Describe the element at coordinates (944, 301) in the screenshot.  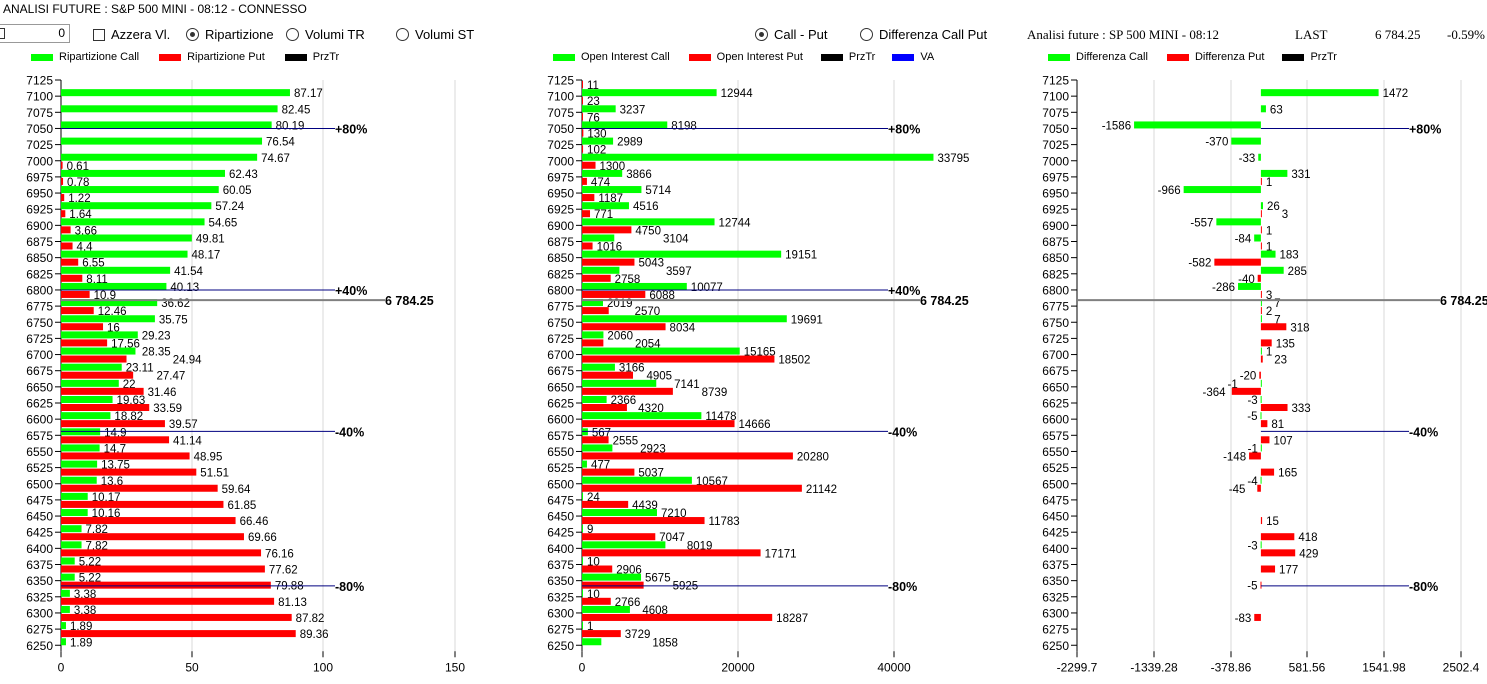
I see `price-label: 6 784.25` at that location.